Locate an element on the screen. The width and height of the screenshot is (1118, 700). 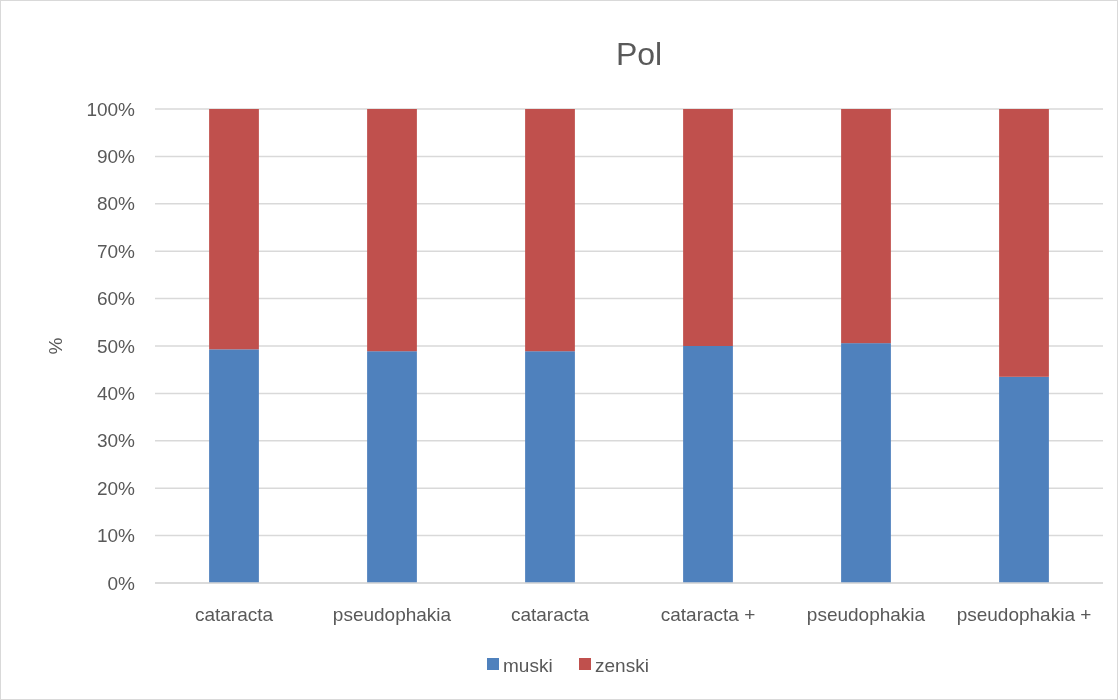
y-axis-title: % is located at coordinates (55, 346).